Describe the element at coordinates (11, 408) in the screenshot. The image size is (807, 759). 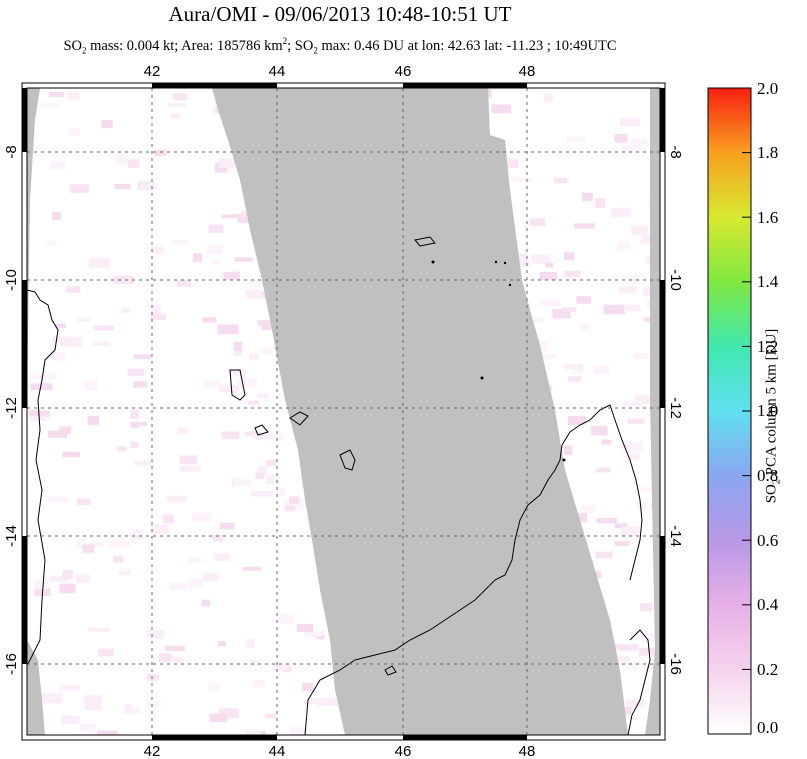
I see `lat-left-12: -12` at that location.